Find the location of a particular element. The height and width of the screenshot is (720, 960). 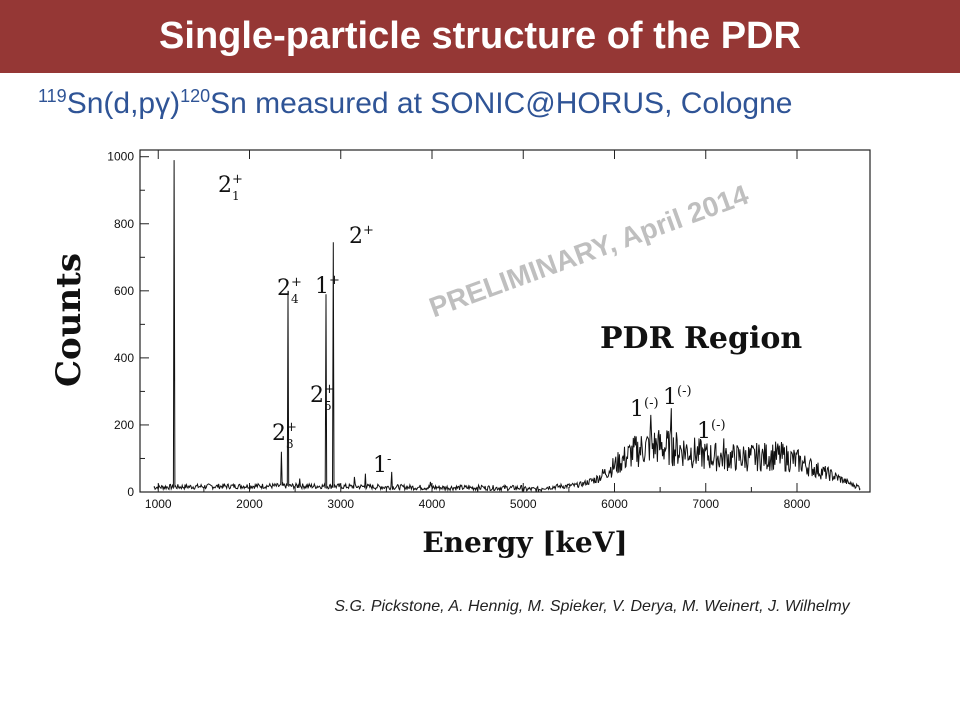

x-tick-label: 2000 is located at coordinates (249, 504).